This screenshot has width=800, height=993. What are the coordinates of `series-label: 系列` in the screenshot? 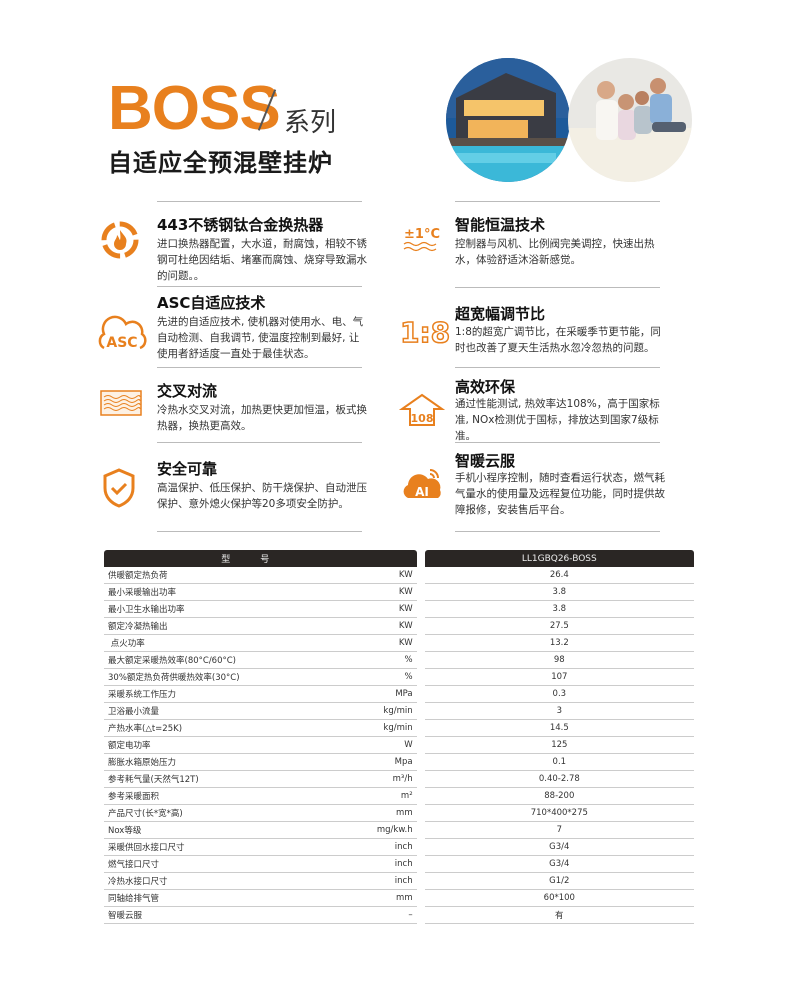 It's located at (310, 123).